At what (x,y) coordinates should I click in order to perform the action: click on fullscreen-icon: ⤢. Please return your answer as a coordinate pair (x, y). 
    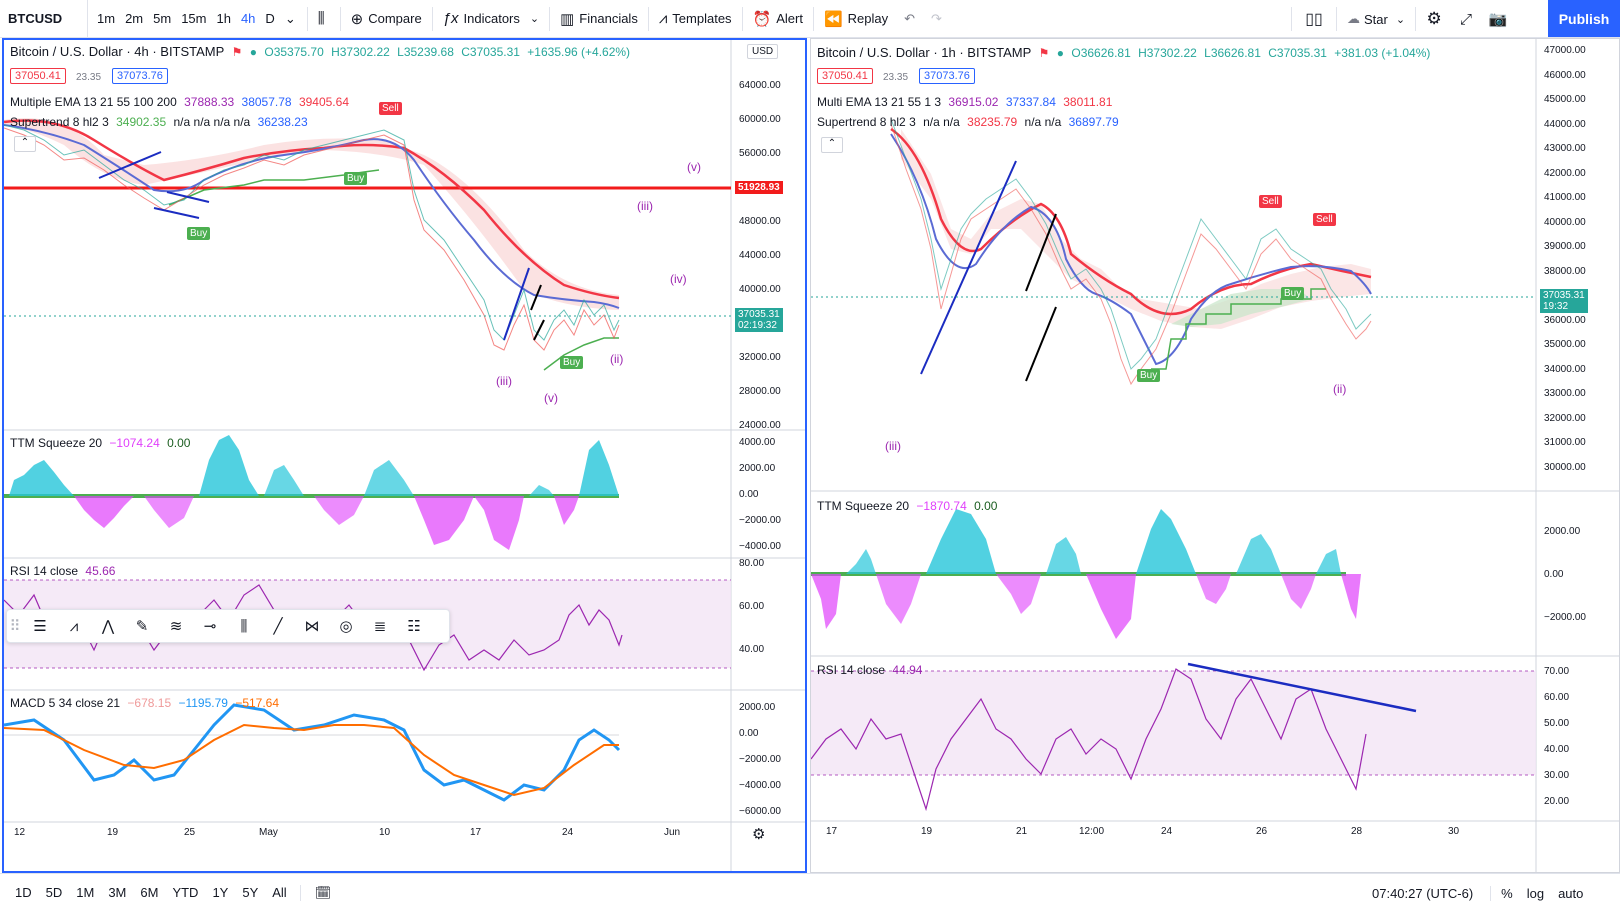
    Looking at the image, I should click on (1466, 19).